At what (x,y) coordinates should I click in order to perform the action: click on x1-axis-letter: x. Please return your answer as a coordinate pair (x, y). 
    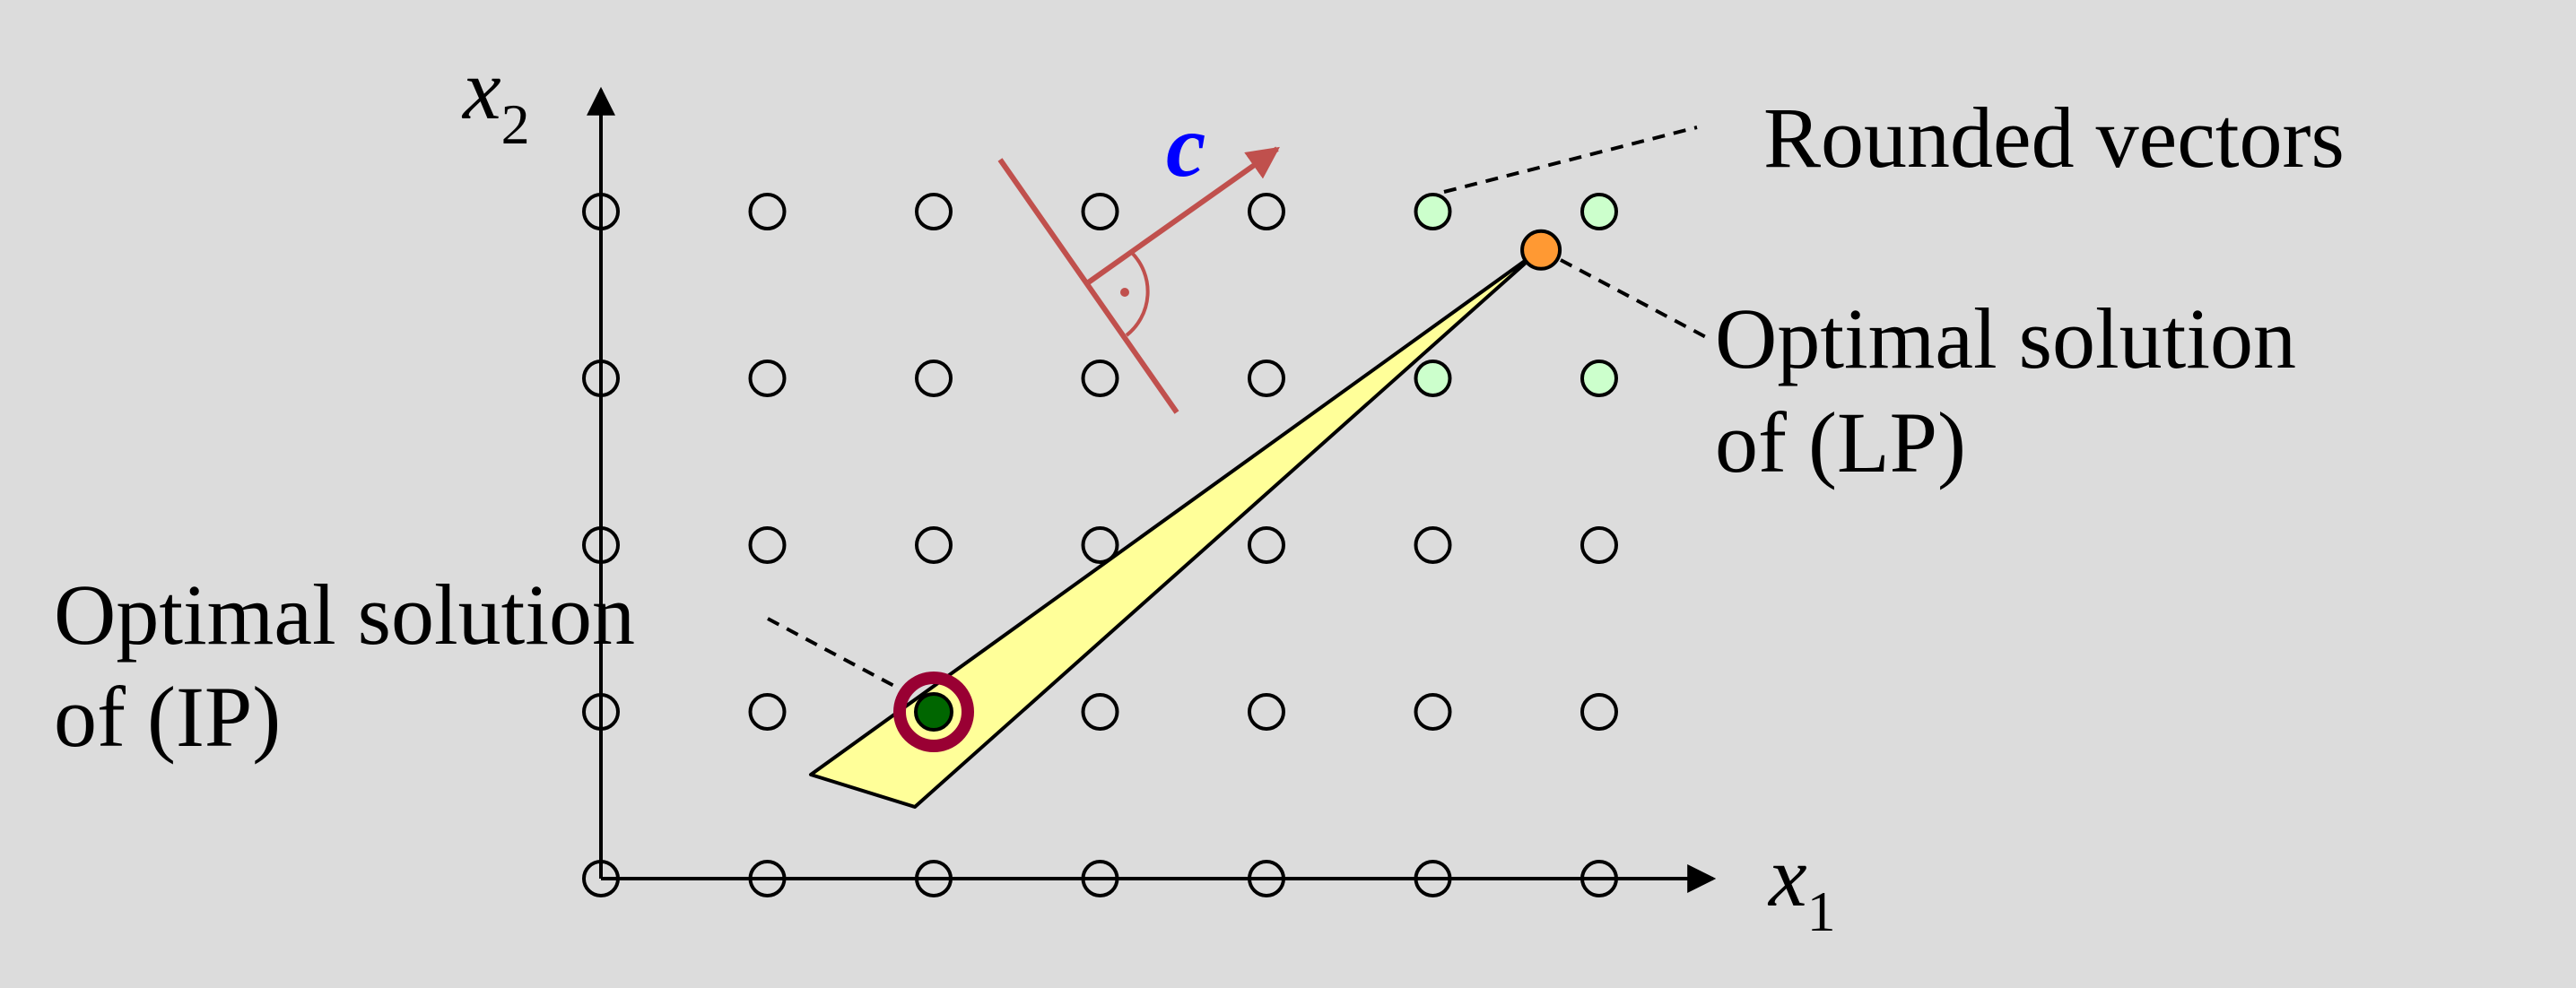
    Looking at the image, I should click on (1787, 876).